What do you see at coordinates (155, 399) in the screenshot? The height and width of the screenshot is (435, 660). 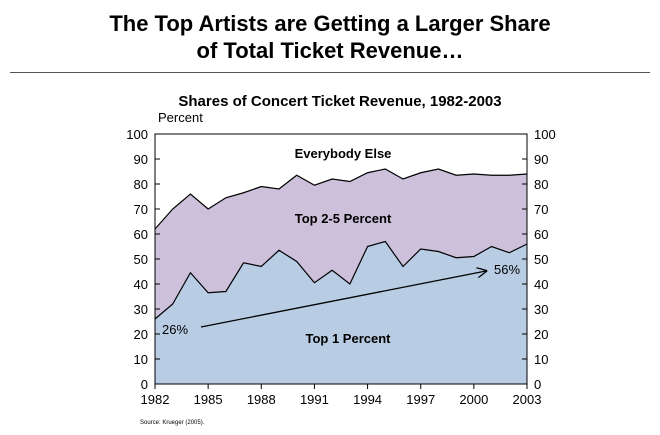 I see `x-tick-label: 1982` at bounding box center [155, 399].